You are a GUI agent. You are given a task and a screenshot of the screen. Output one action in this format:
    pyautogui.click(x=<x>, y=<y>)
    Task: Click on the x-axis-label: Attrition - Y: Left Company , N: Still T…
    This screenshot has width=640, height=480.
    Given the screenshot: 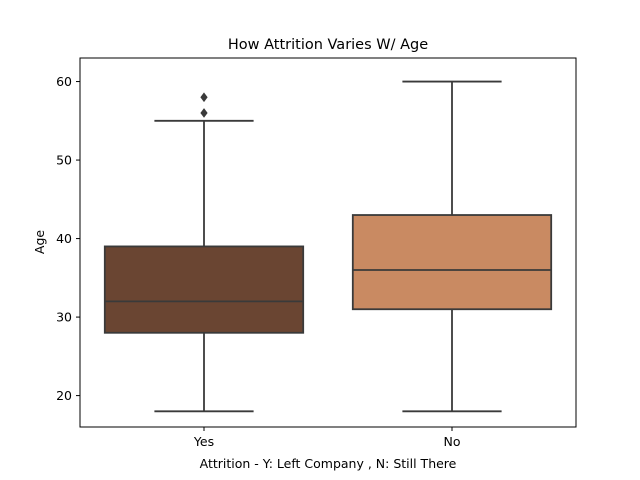 What is the action you would take?
    pyautogui.click(x=328, y=463)
    